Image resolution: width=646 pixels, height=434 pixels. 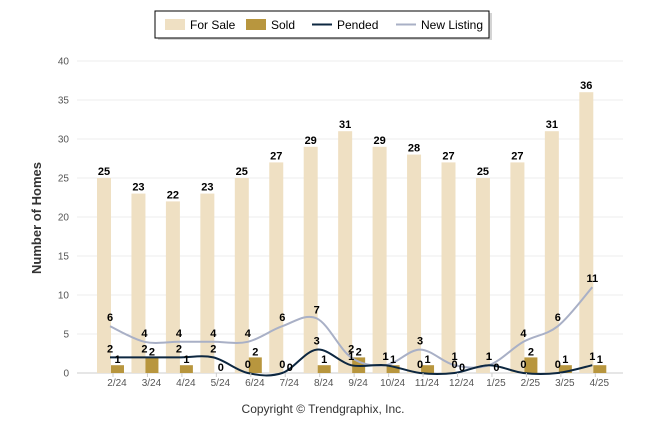 What do you see at coordinates (317, 310) in the screenshot?
I see `data-label-new-listing: 7` at bounding box center [317, 310].